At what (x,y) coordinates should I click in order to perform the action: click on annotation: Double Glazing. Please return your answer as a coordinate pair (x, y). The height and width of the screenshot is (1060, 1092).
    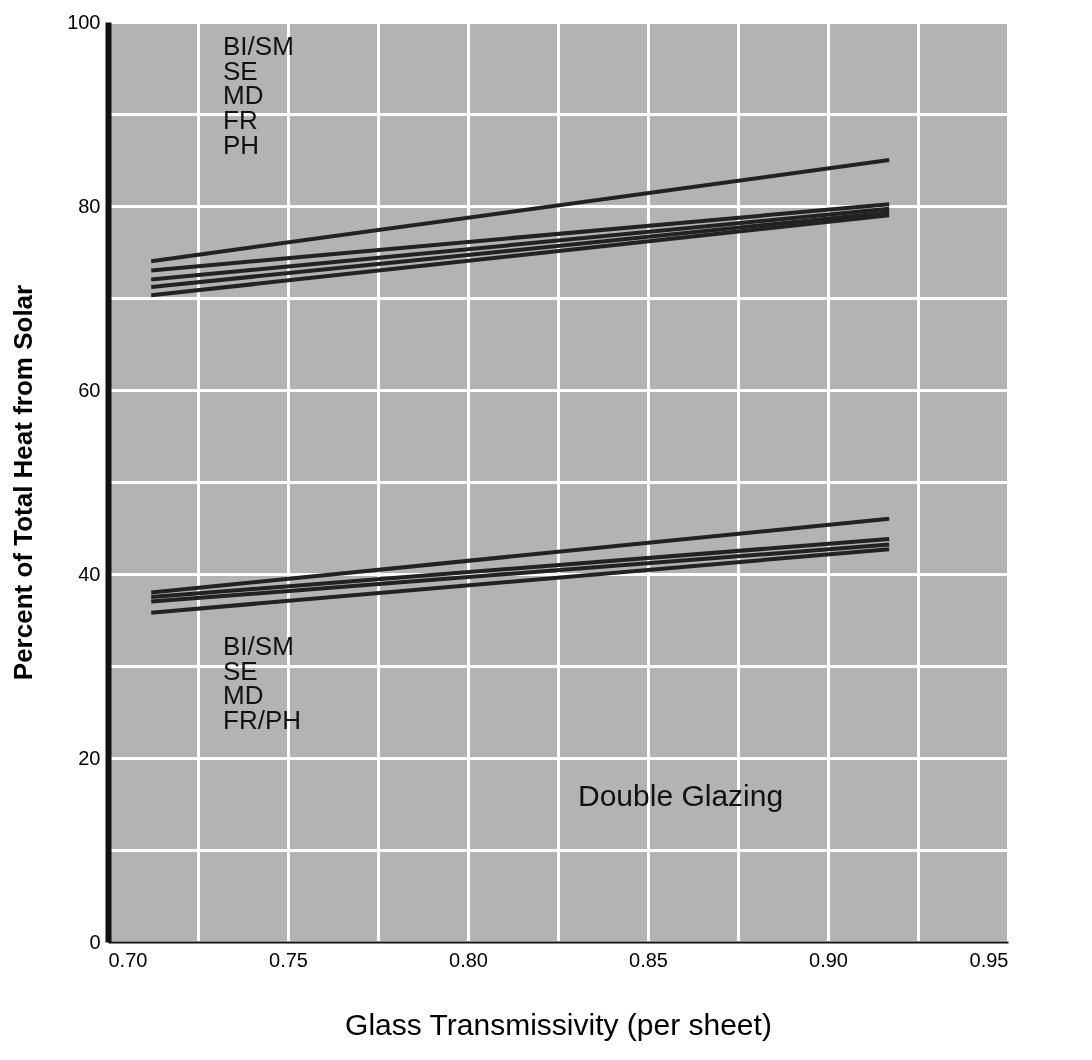
    Looking at the image, I should click on (681, 795).